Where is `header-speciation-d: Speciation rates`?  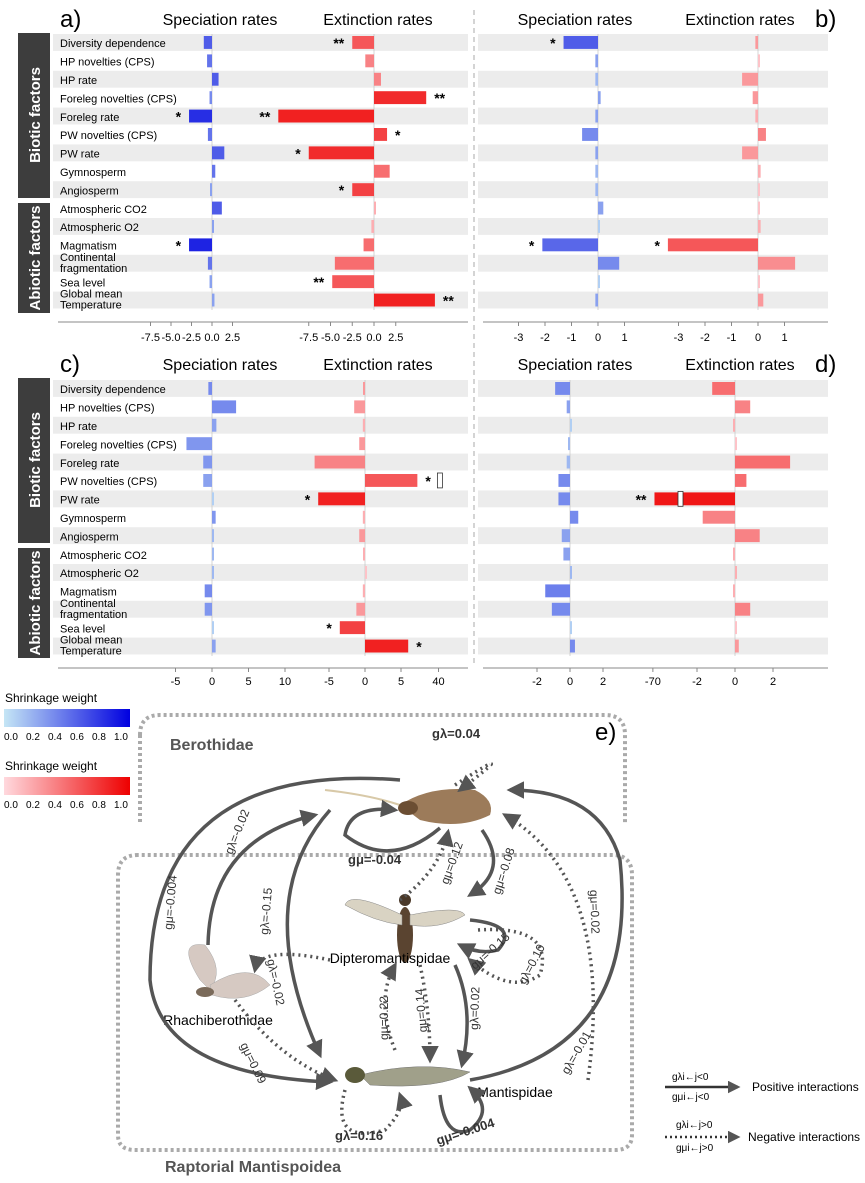
header-speciation-d: Speciation rates is located at coordinates (575, 365).